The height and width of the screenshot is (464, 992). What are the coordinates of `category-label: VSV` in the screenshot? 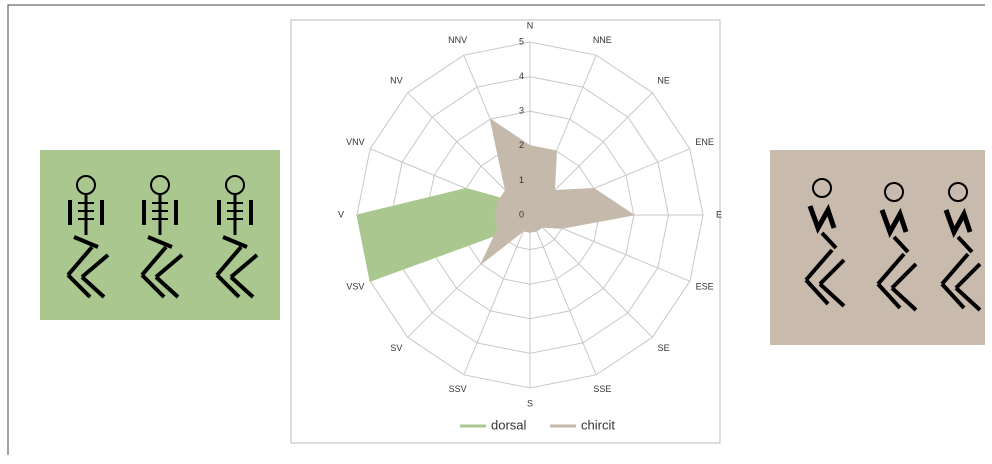 It's located at (355, 287).